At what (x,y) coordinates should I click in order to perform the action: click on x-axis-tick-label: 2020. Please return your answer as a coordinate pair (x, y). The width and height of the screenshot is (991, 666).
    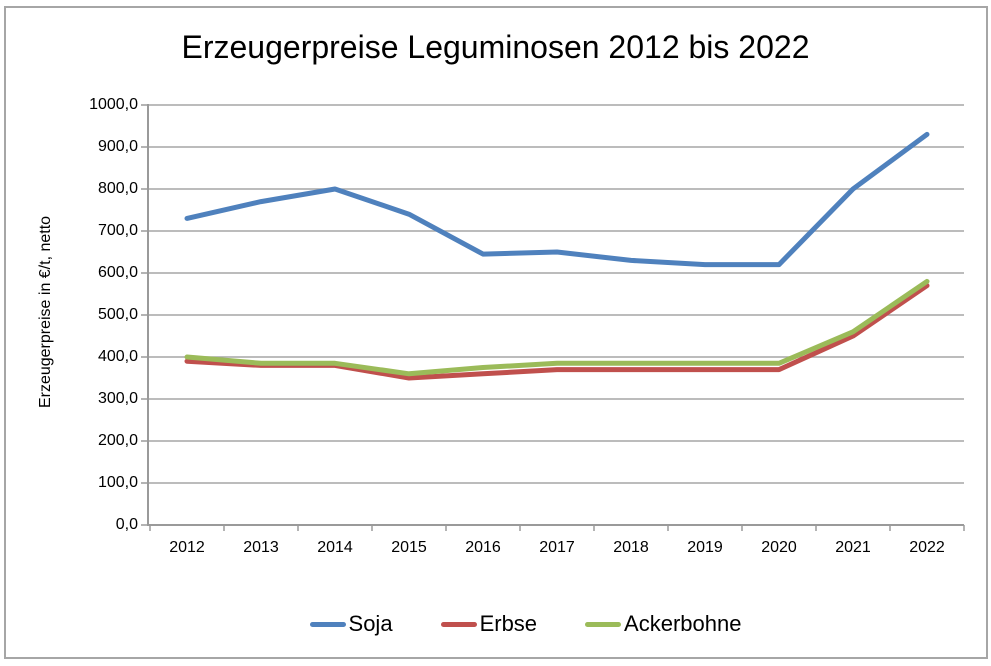
    Looking at the image, I should click on (779, 547).